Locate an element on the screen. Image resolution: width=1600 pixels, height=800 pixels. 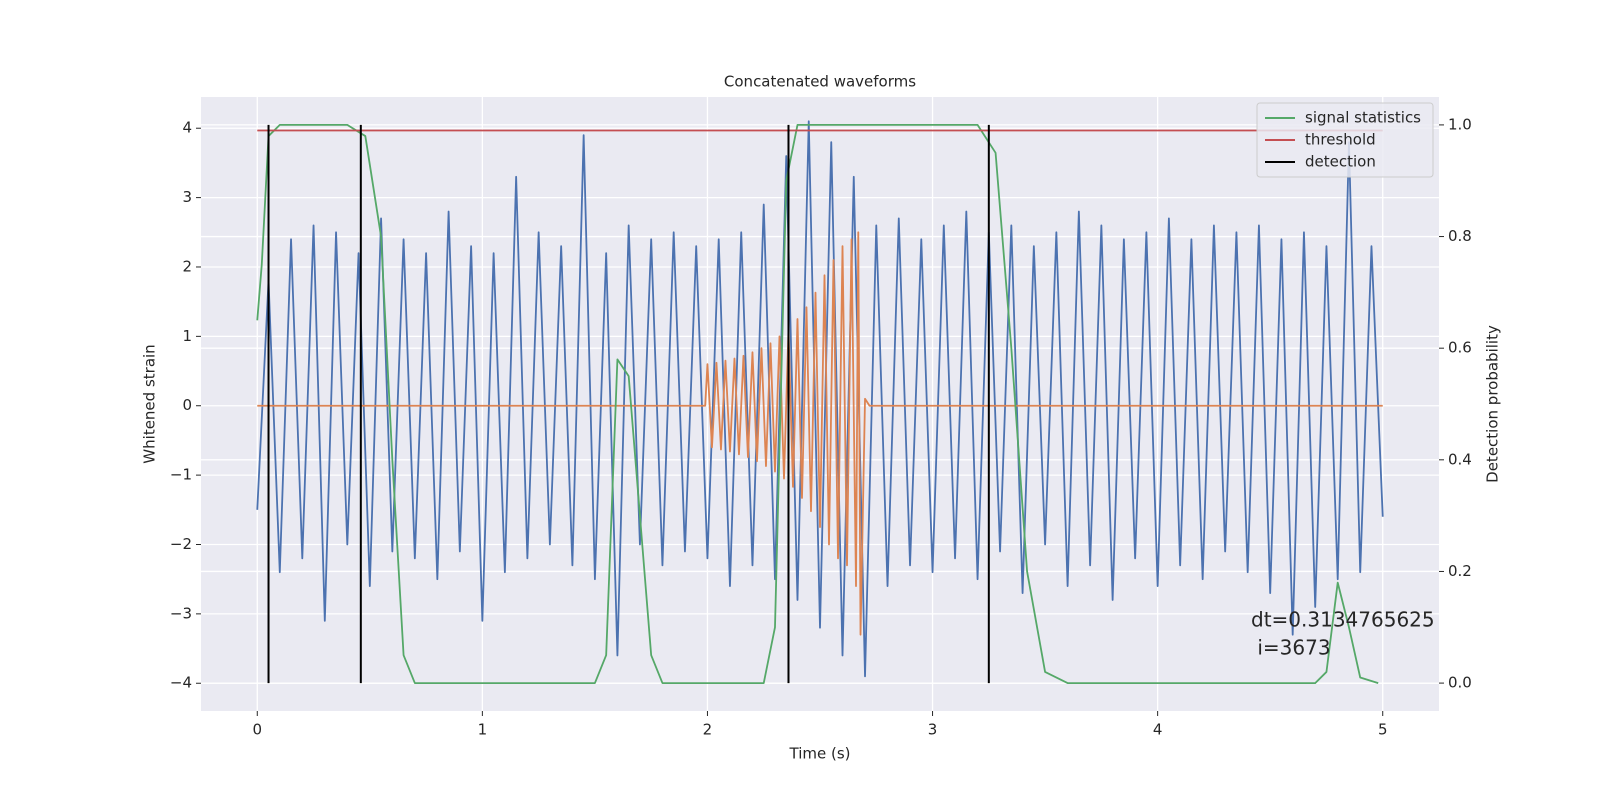
legend-label: signal statistics is located at coordinates (1363, 118).